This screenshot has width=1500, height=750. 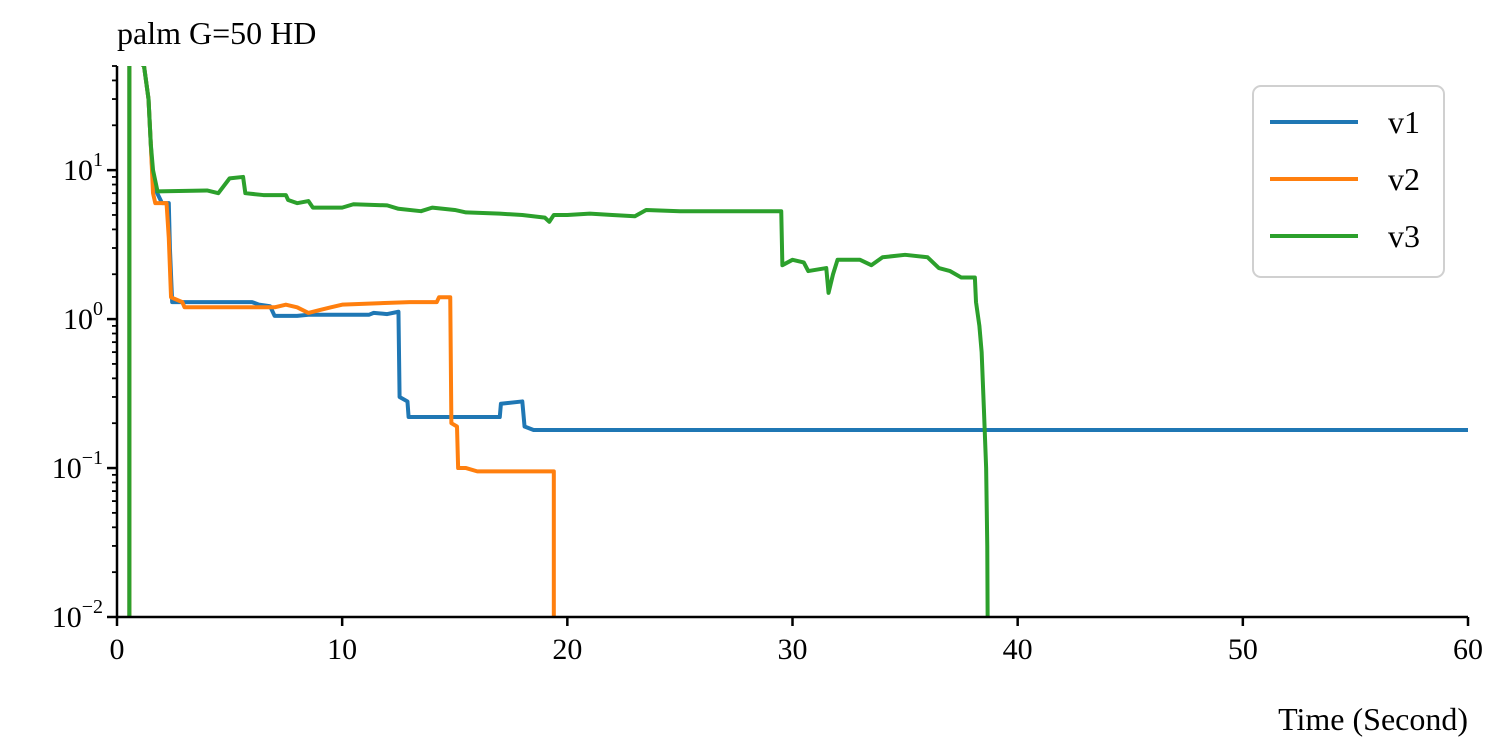 I want to click on y-tick-label: 10⁰, so click(x=83, y=317).